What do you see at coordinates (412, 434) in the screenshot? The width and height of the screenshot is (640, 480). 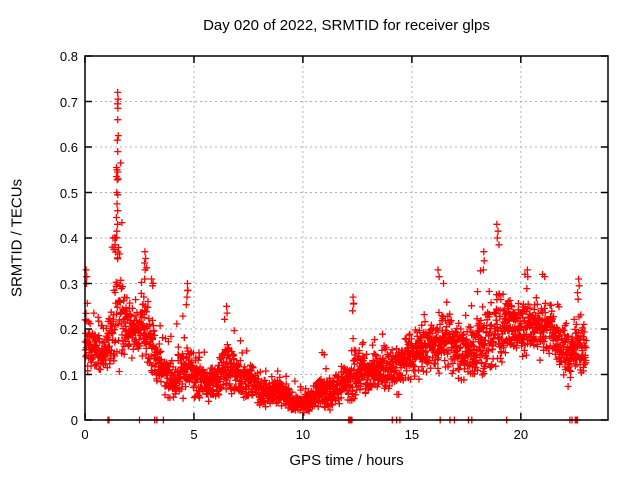 I see `x-tick-label: 15` at bounding box center [412, 434].